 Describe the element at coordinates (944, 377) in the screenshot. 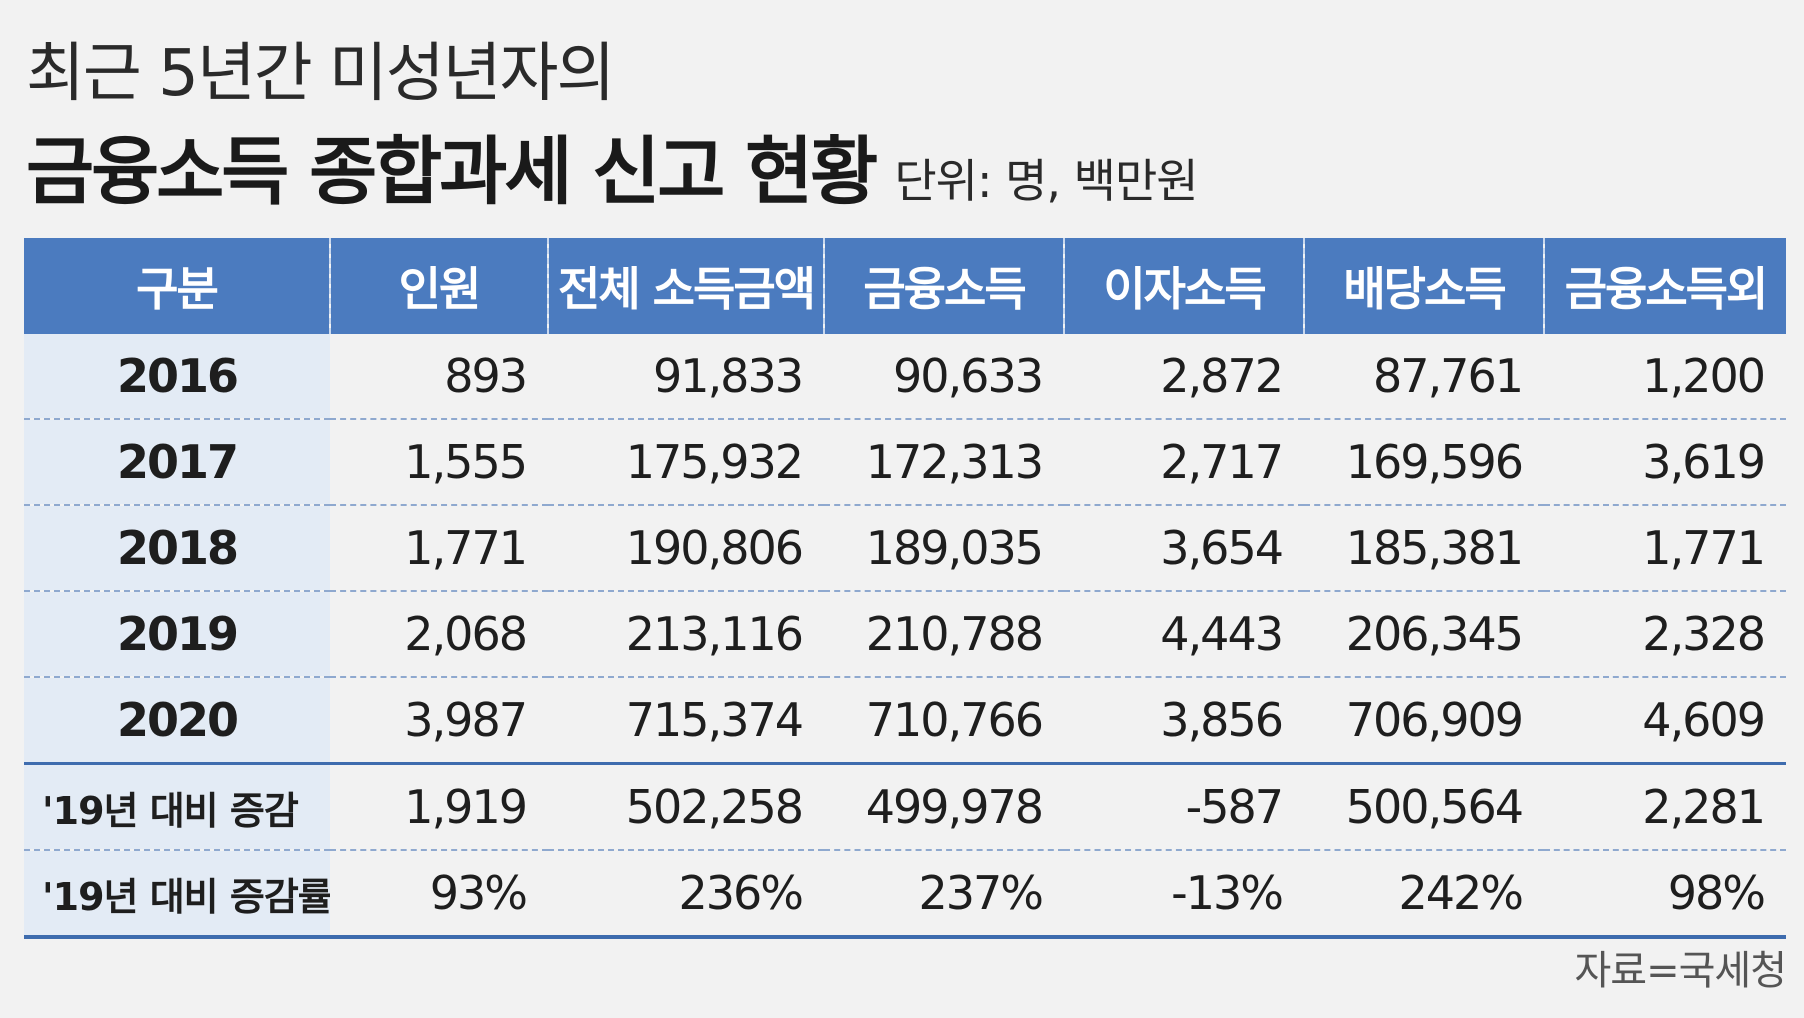

I see `table-cell: 90,633` at that location.